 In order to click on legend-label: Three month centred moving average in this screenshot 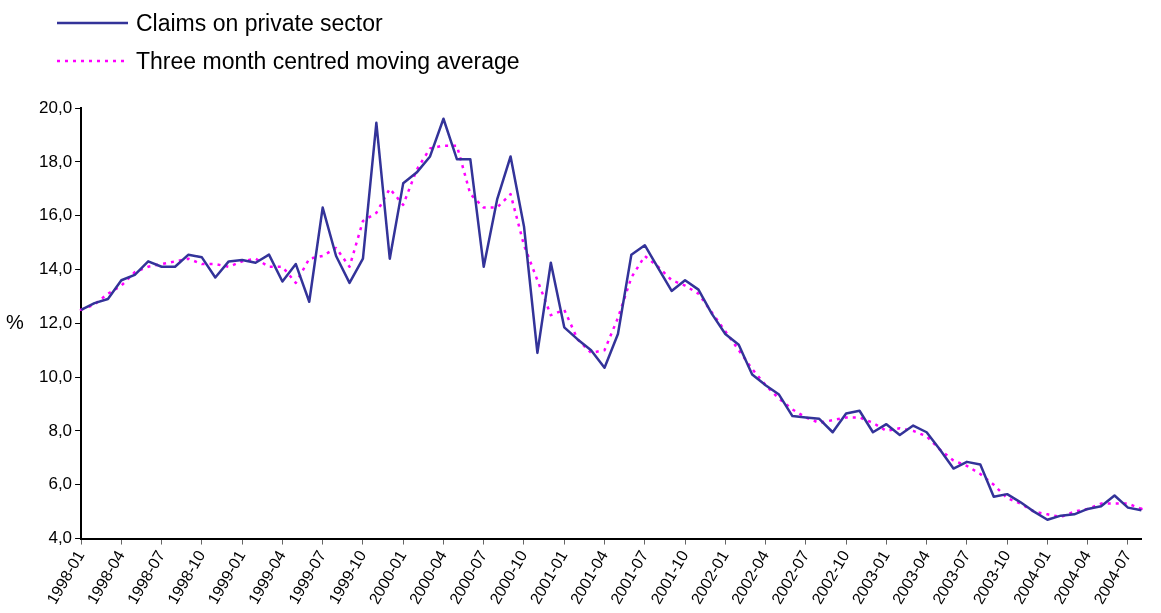, I will do `click(328, 61)`.